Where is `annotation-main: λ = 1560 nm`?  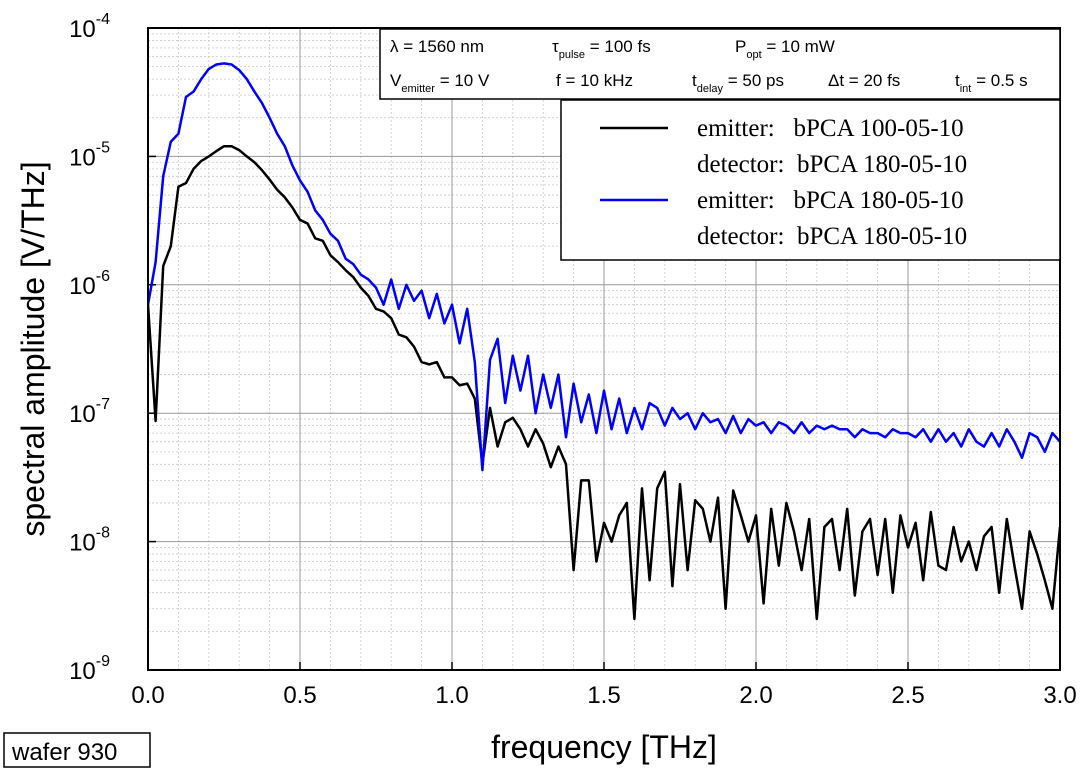
annotation-main: λ = 1560 nm is located at coordinates (437, 46).